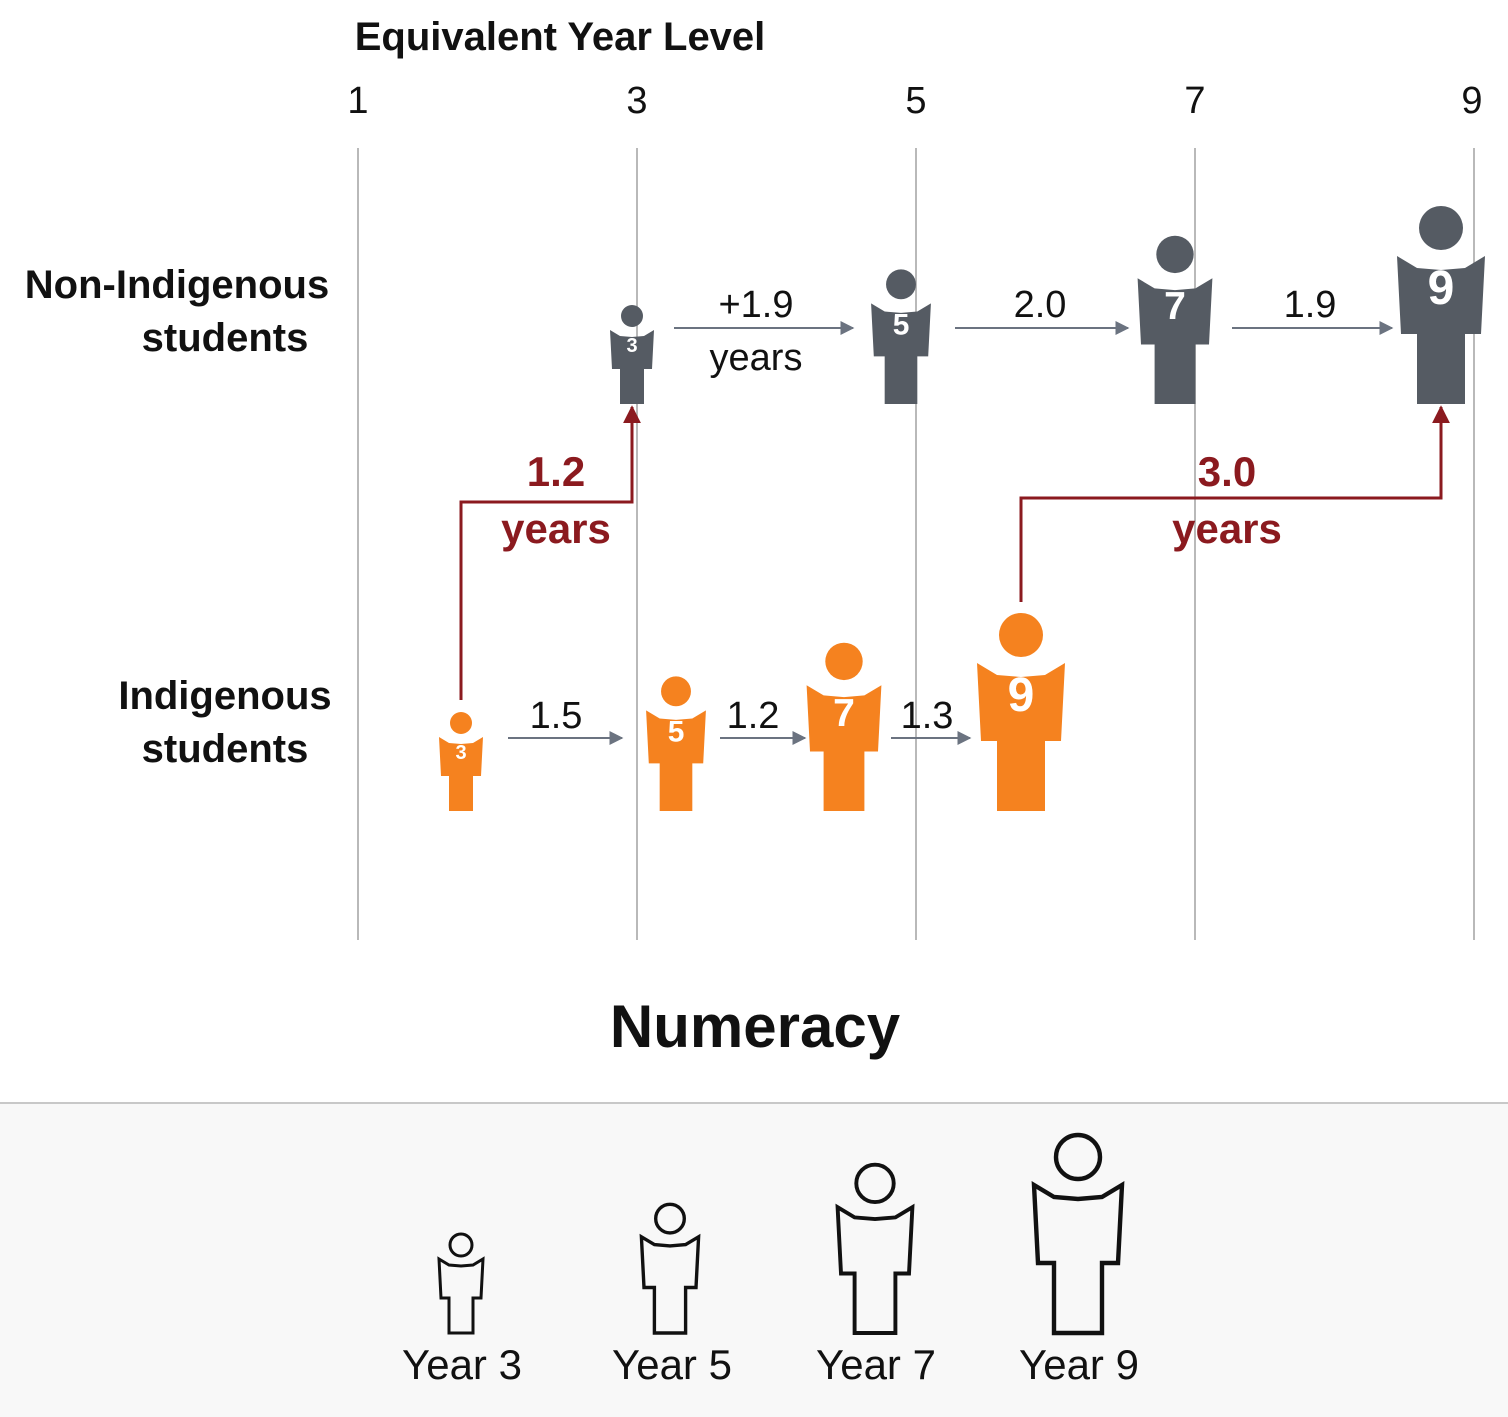 This screenshot has width=1508, height=1417. What do you see at coordinates (672, 1364) in the screenshot?
I see `legend-label-year-5: Year 5` at bounding box center [672, 1364].